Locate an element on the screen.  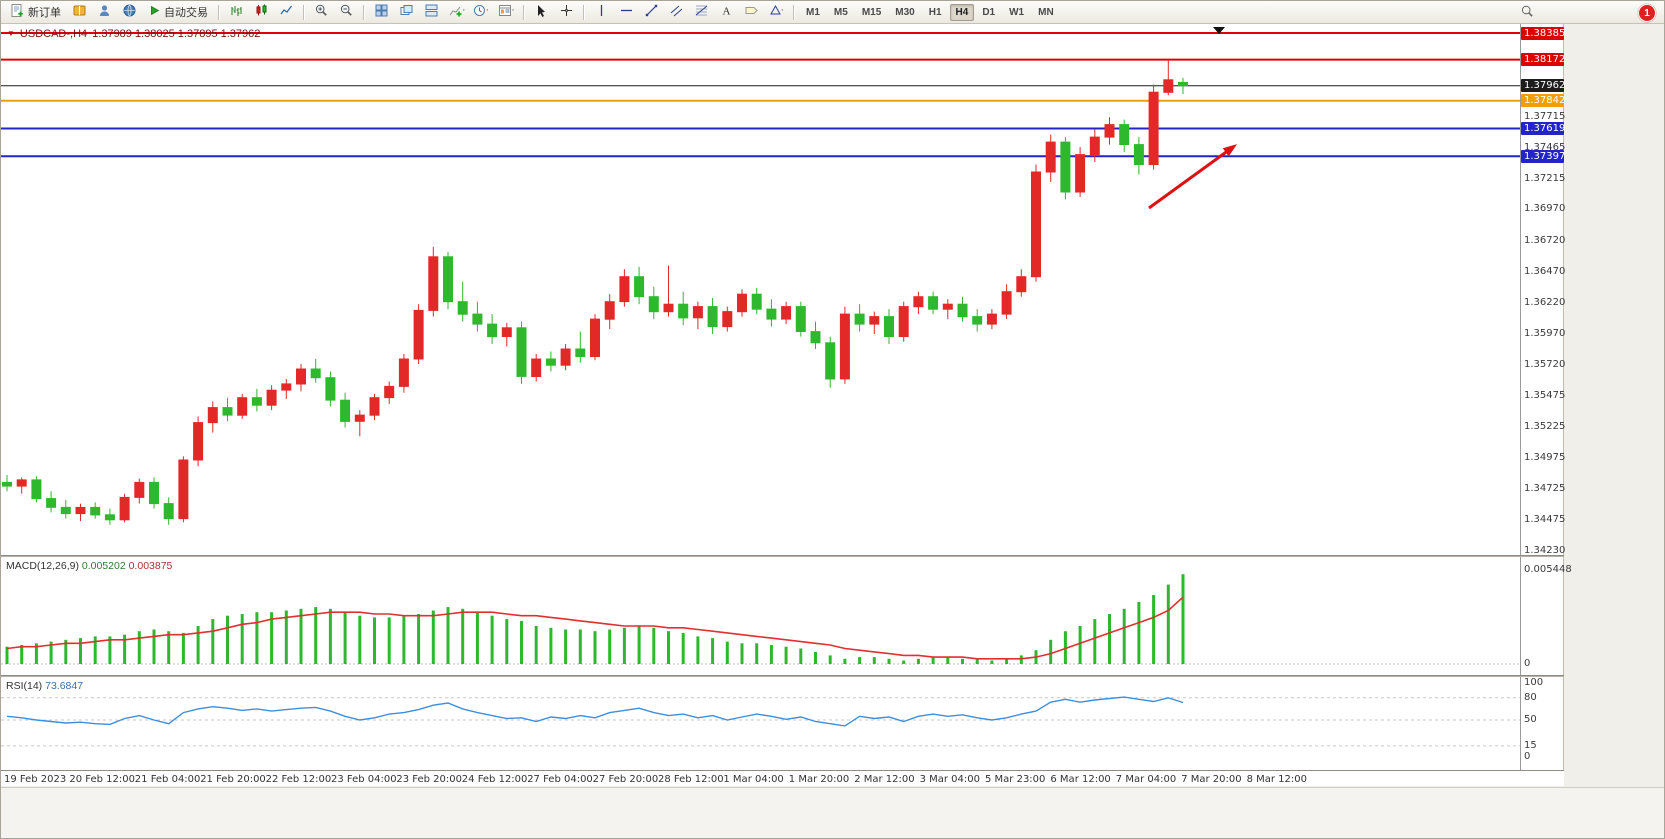
trend-arrow-head is located at coordinates (1230, 150).